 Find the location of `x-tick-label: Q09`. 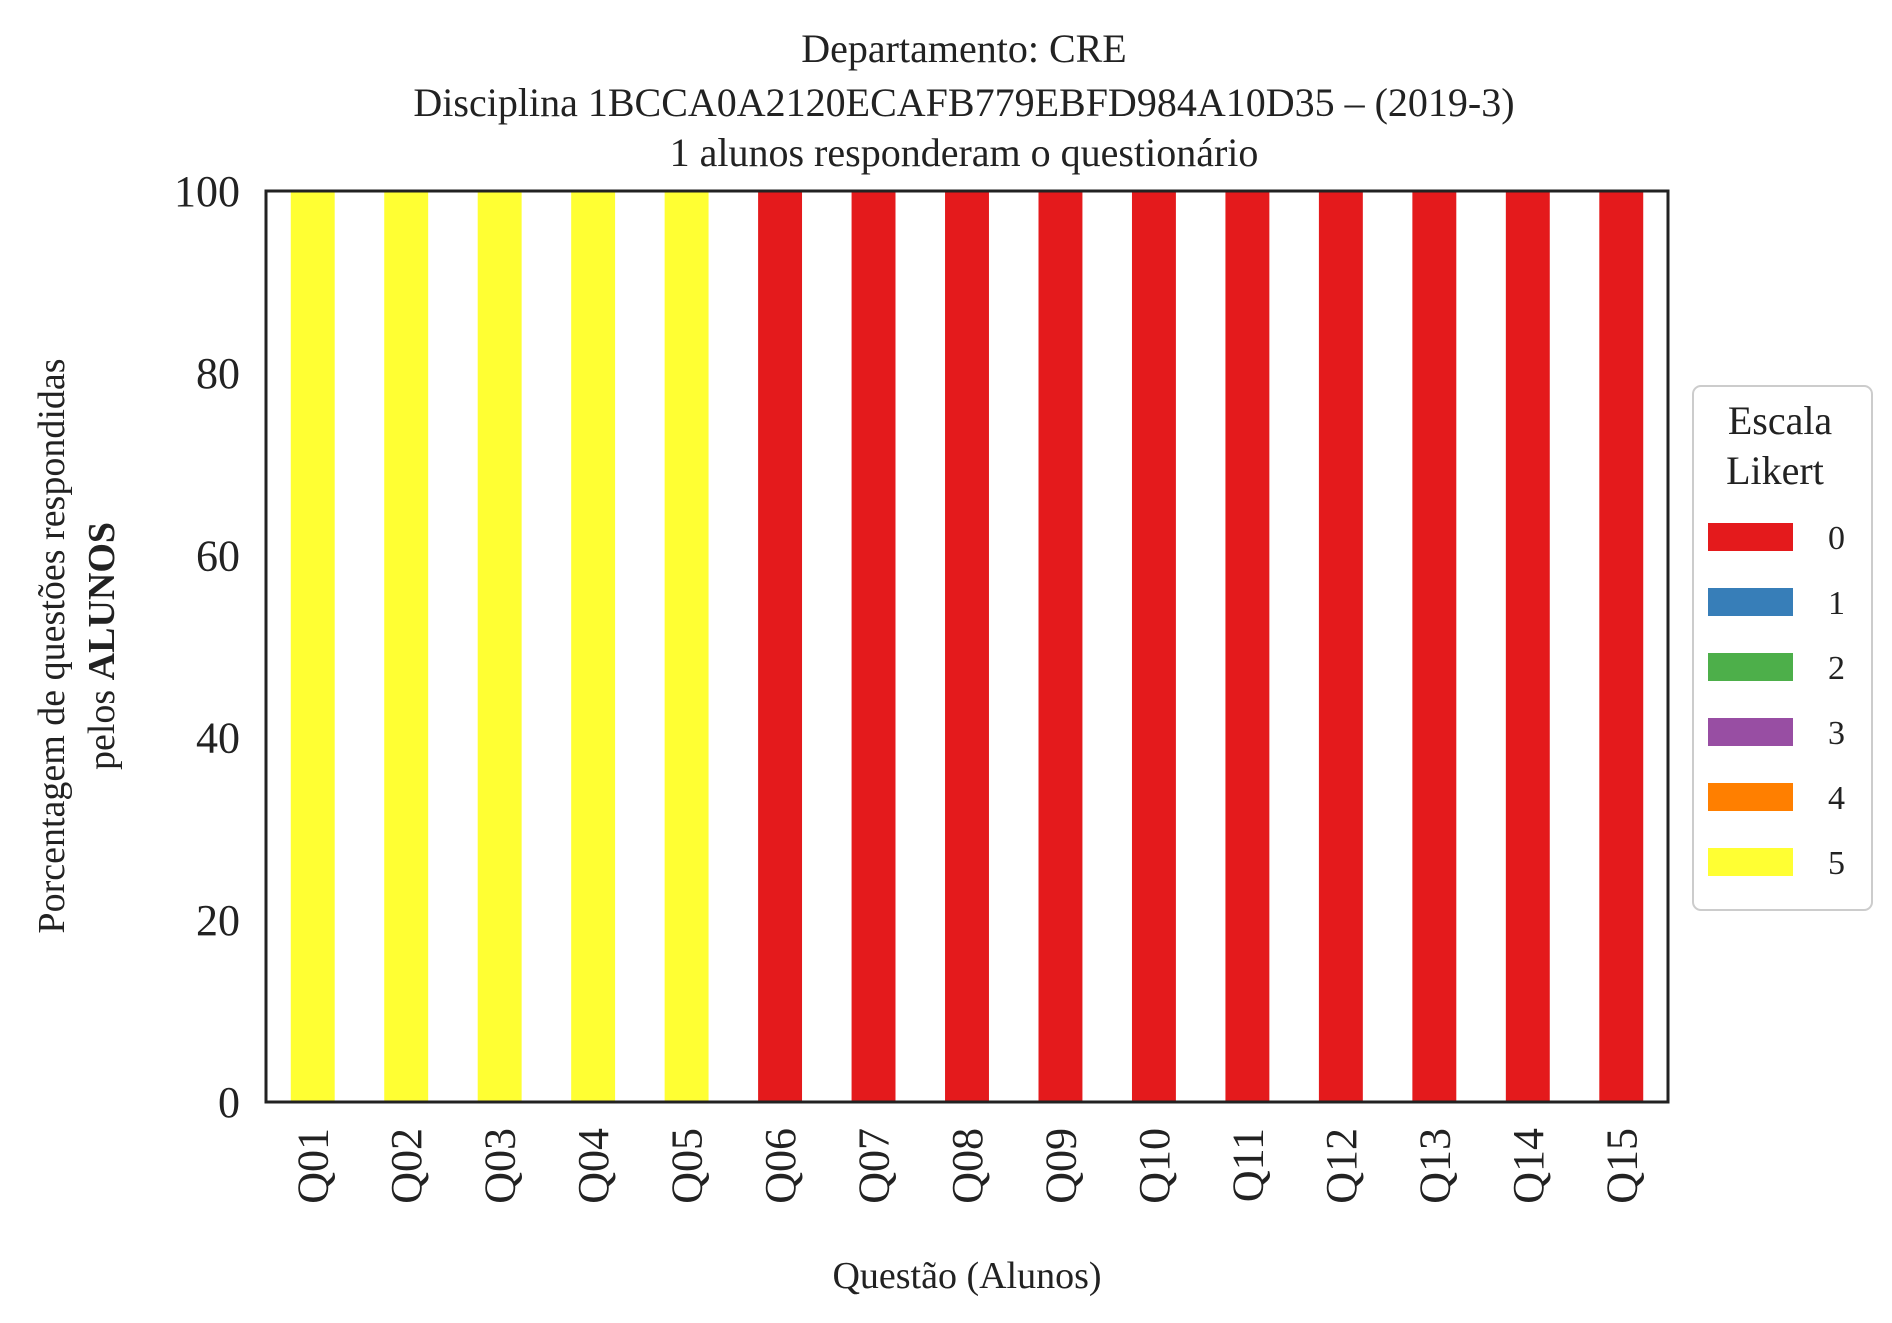

x-tick-label: Q09 is located at coordinates (1060, 1166).